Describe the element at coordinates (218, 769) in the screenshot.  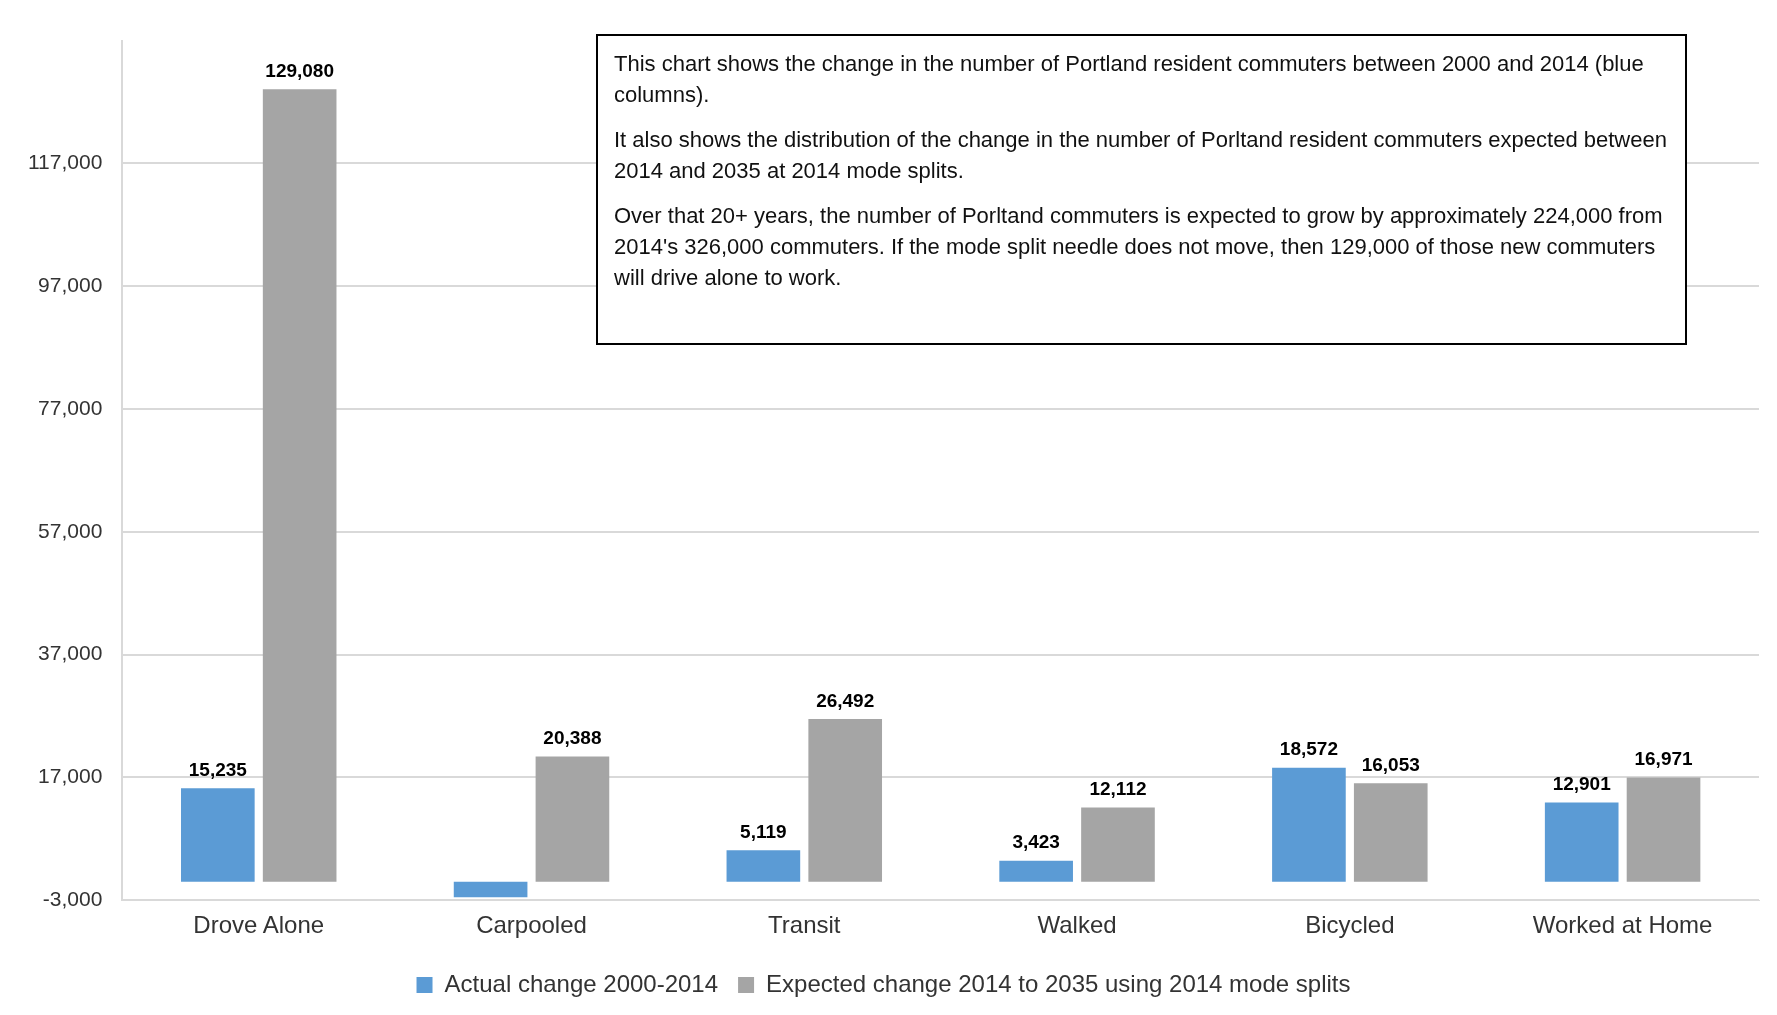
I see `data-label: 15,235` at that location.